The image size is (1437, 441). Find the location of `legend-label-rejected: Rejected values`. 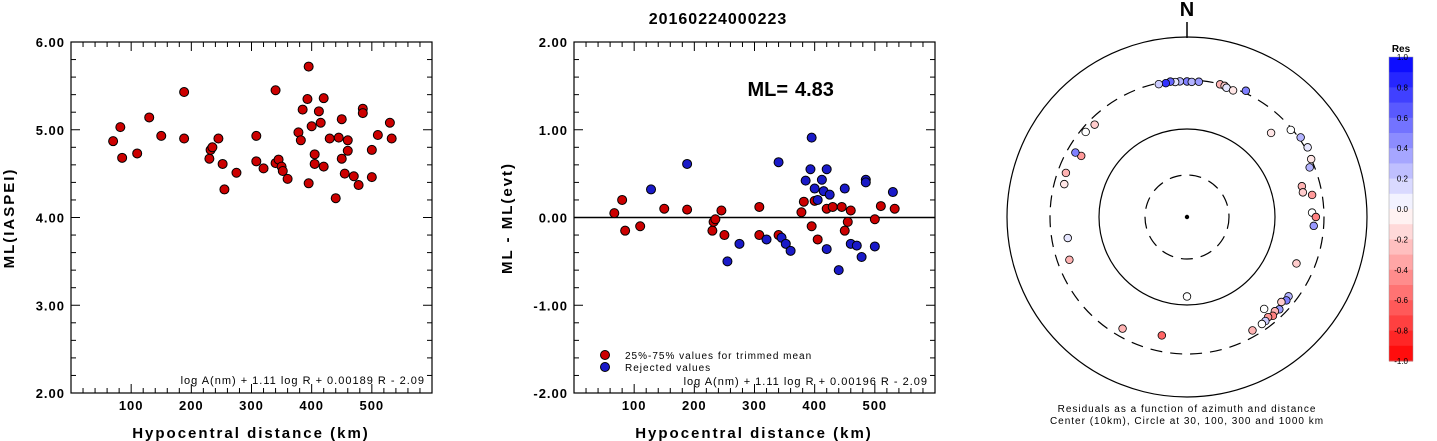

legend-label-rejected: Rejected values is located at coordinates (668, 368).